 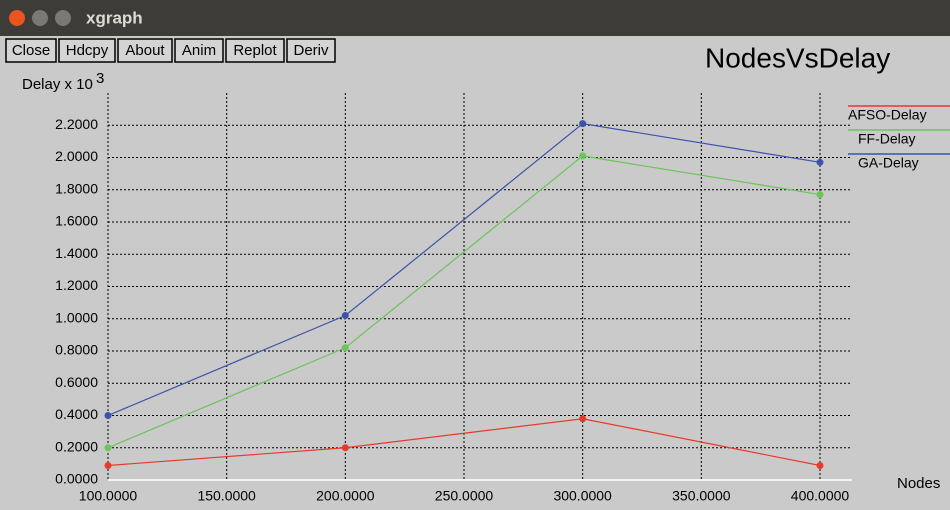 What do you see at coordinates (76, 156) in the screenshot?
I see `y-tick-label: 2.0000` at bounding box center [76, 156].